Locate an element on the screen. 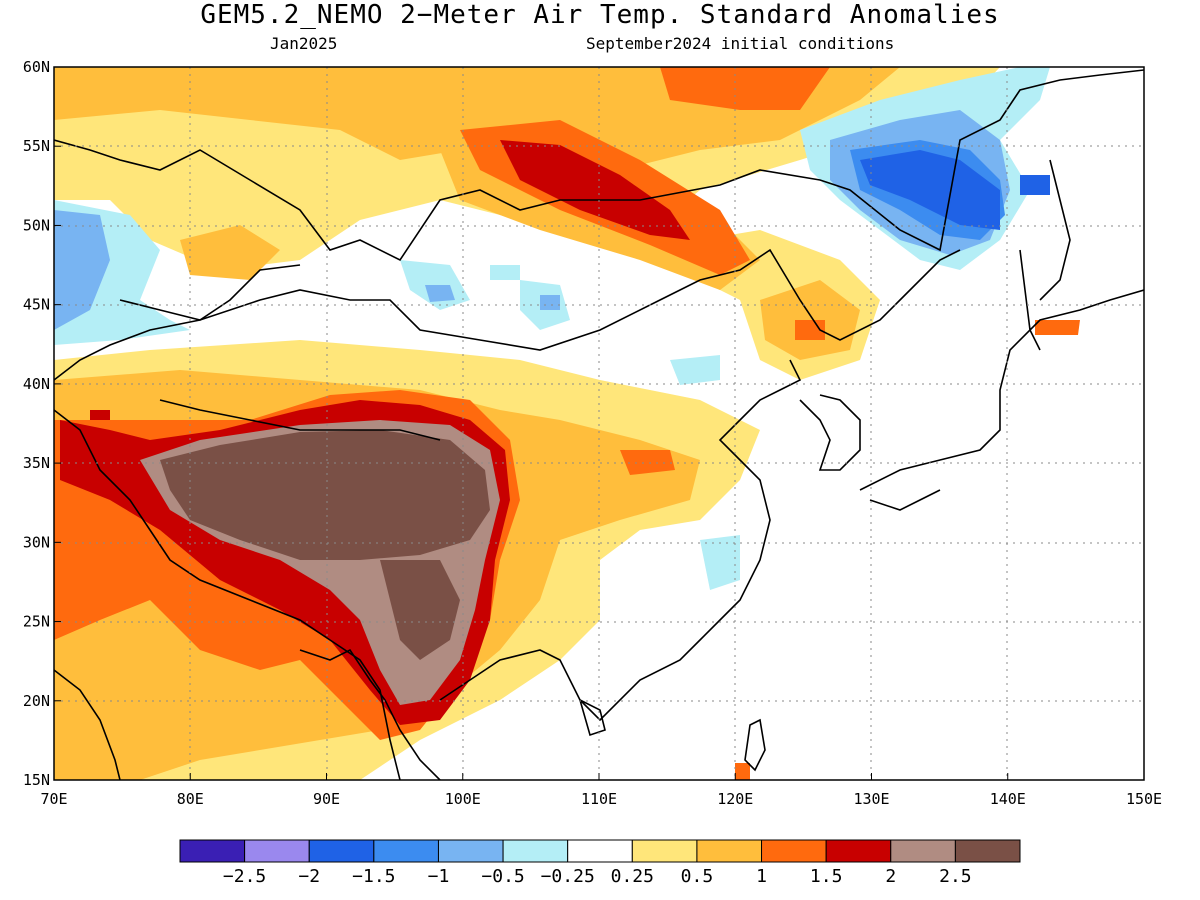  lon-tick-label: 140E is located at coordinates (1008, 799).